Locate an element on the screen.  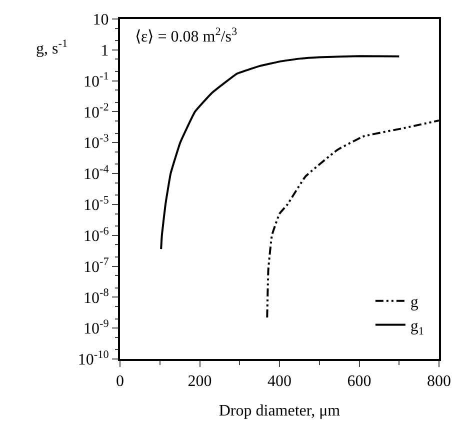
y-tick-label: 10$^{-2}$ is located at coordinates (96, 112).